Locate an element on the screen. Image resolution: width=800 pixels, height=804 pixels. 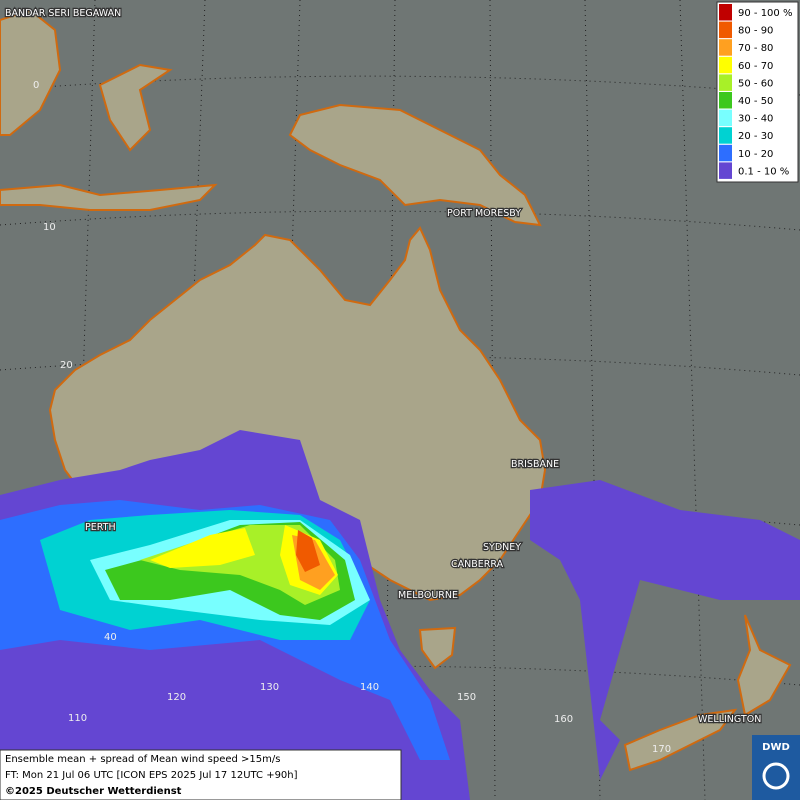
islands is located at coordinates (109, 197).